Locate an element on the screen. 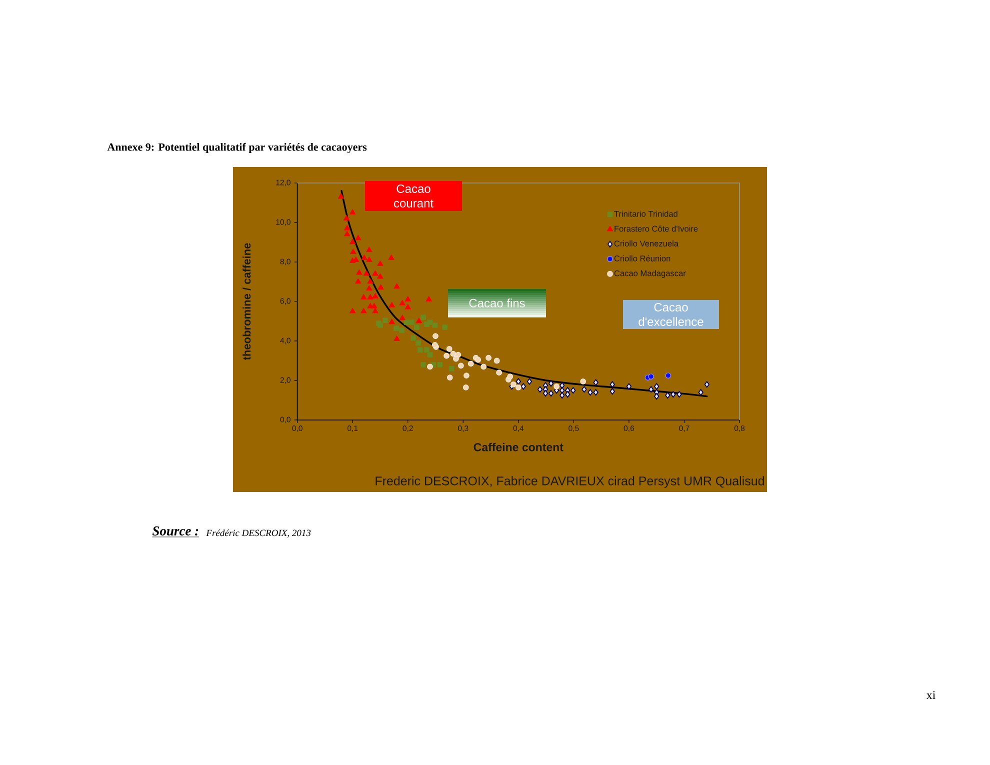 This screenshot has width=990, height=765. annotation: Cacao fins is located at coordinates (497, 303).